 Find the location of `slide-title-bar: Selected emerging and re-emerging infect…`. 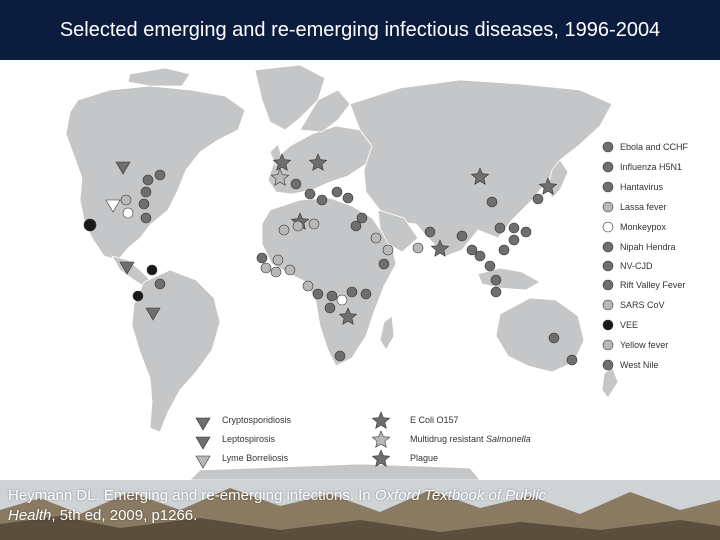

slide-title-bar: Selected emerging and re-emerging infect… is located at coordinates (360, 30).